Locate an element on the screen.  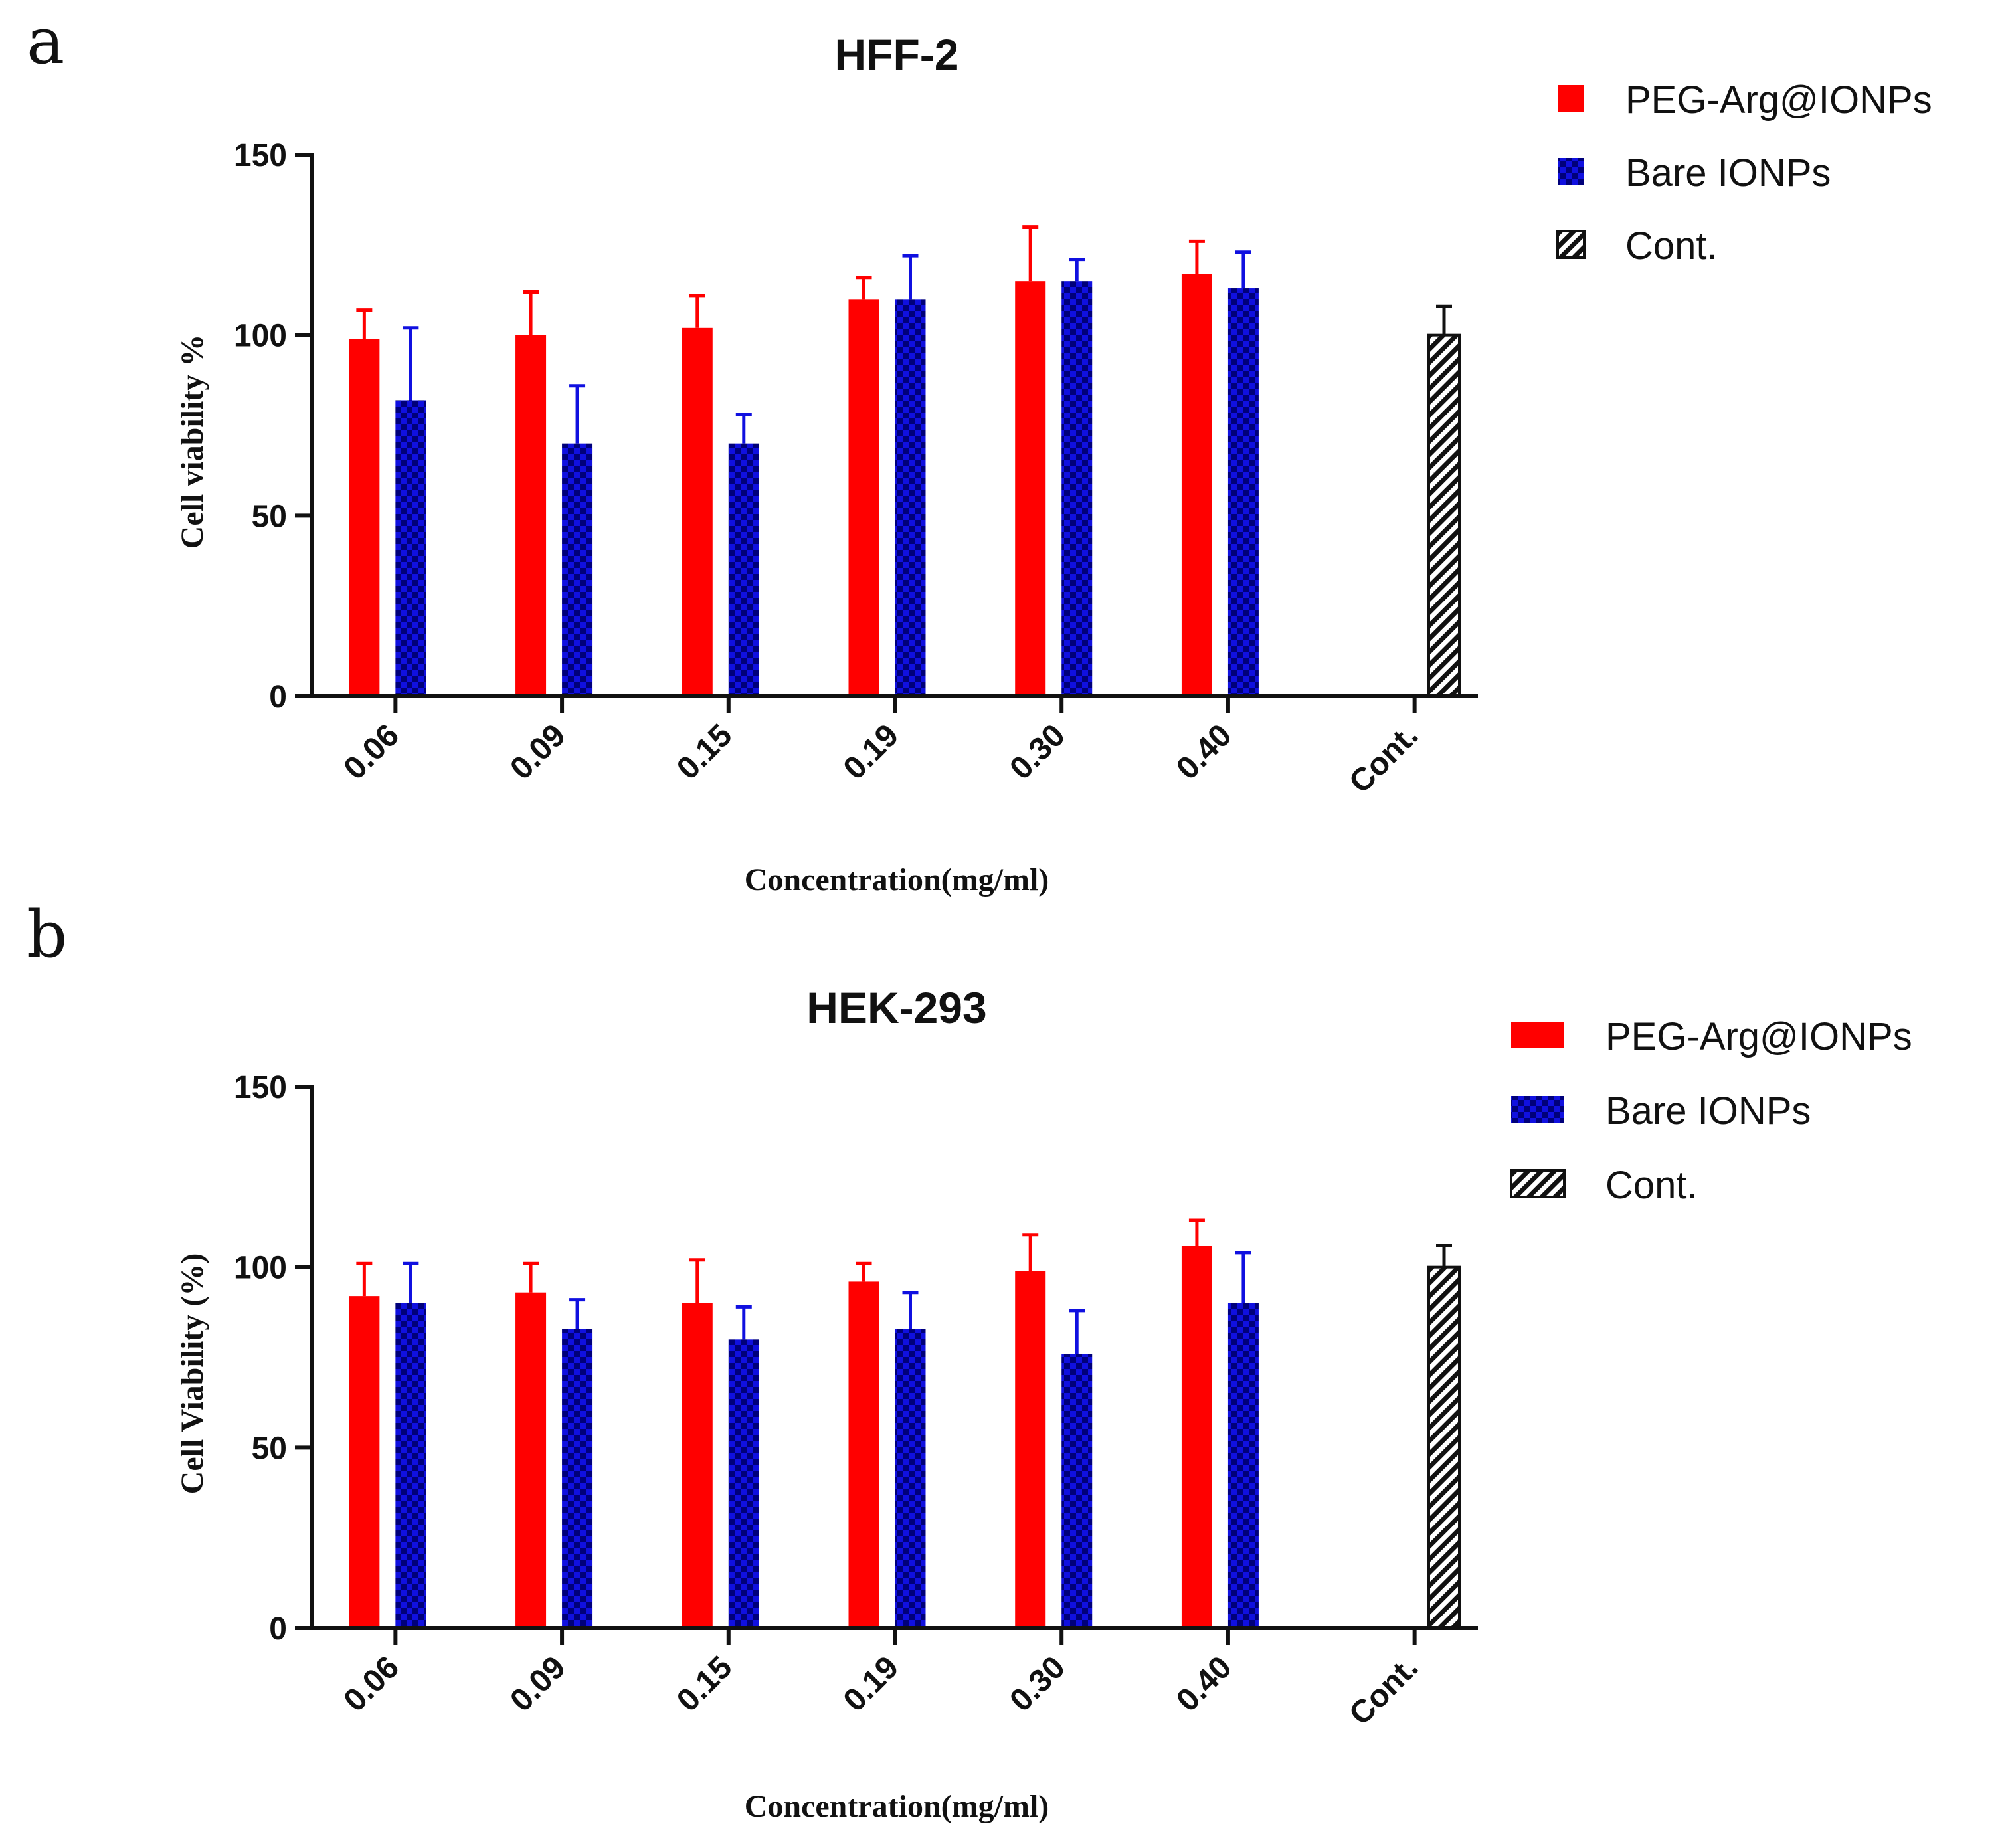
x-axis-title-a: Concentration(mg/ml) is located at coordinates (897, 879).